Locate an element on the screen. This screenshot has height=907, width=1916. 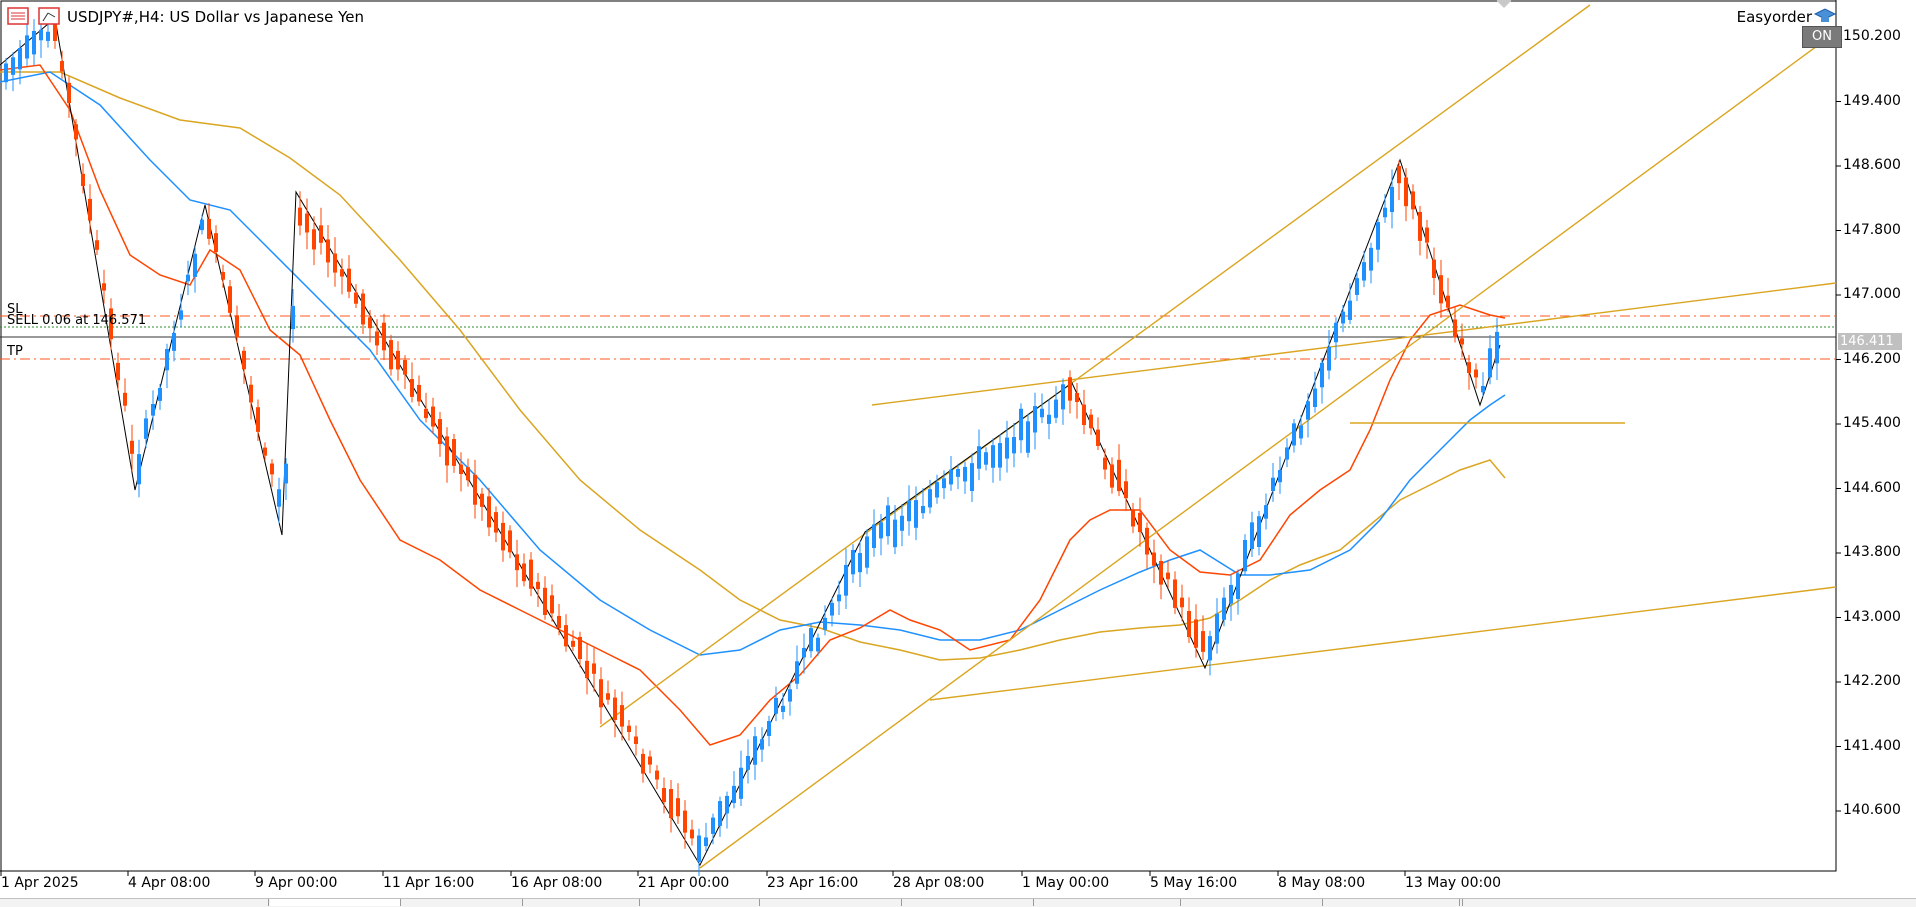
time-axis-label: 5 May 16:00 is located at coordinates (1194, 883).